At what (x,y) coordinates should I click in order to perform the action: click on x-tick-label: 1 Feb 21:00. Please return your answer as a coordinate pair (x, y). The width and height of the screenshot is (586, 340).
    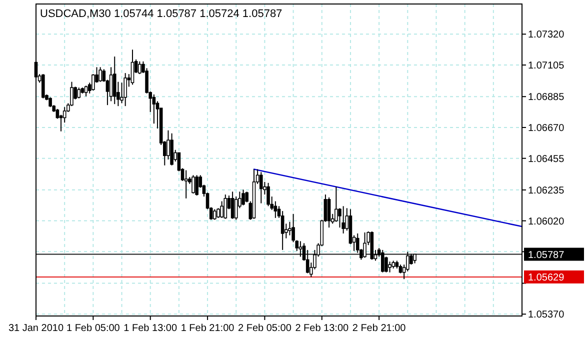
    Looking at the image, I should click on (207, 328).